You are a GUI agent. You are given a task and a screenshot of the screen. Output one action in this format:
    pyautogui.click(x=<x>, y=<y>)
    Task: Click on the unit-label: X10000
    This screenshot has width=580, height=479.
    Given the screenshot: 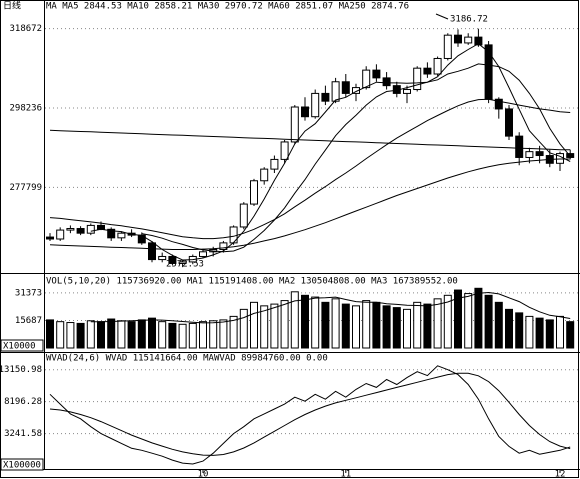 What is the action you would take?
    pyautogui.click(x=19, y=347)
    